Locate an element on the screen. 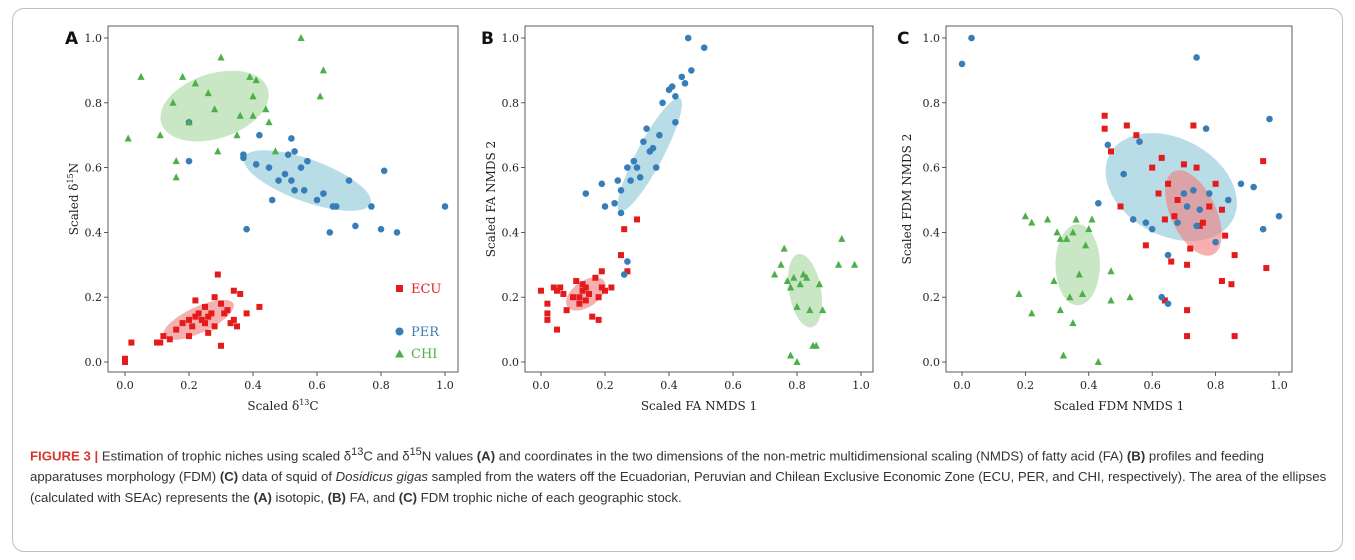 Image resolution: width=1355 pixels, height=560 pixels. caption-panel-ref: (B) is located at coordinates (1136, 456).